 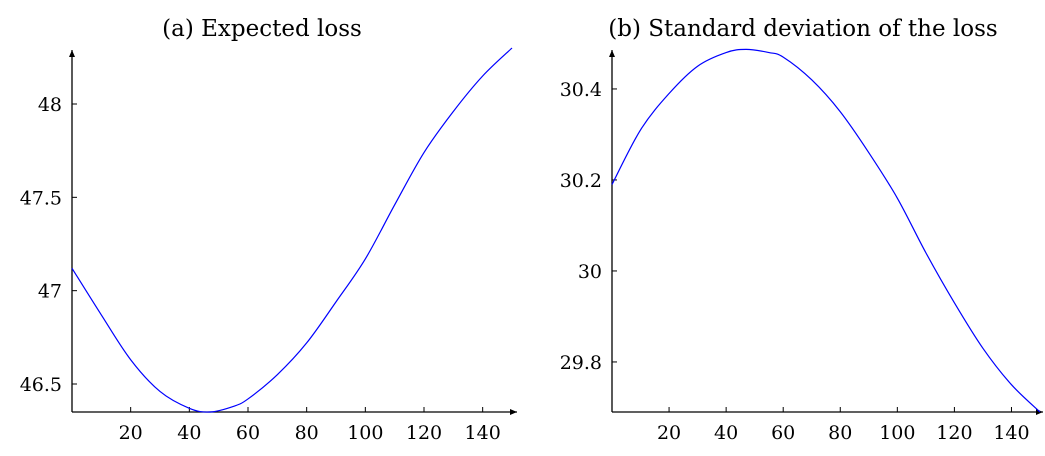 I want to click on y-tick-label: 48, so click(x=50, y=105).